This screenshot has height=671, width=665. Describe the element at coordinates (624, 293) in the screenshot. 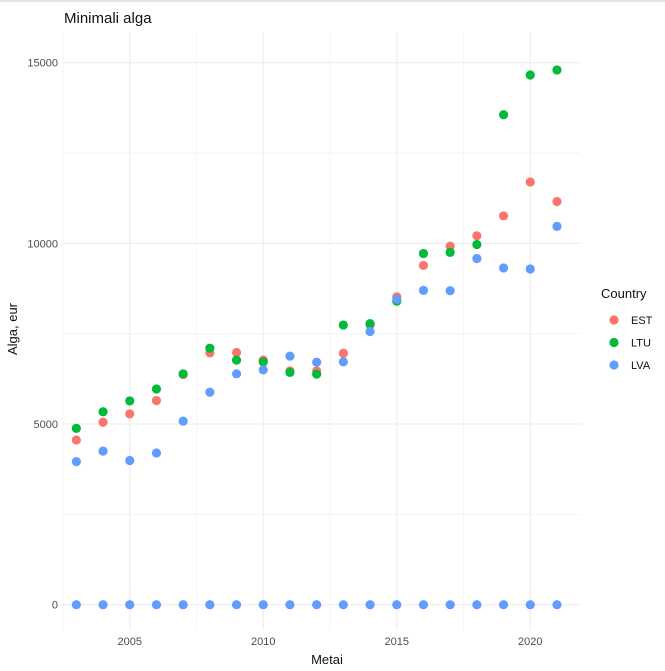

I see `legend-title: Country` at that location.